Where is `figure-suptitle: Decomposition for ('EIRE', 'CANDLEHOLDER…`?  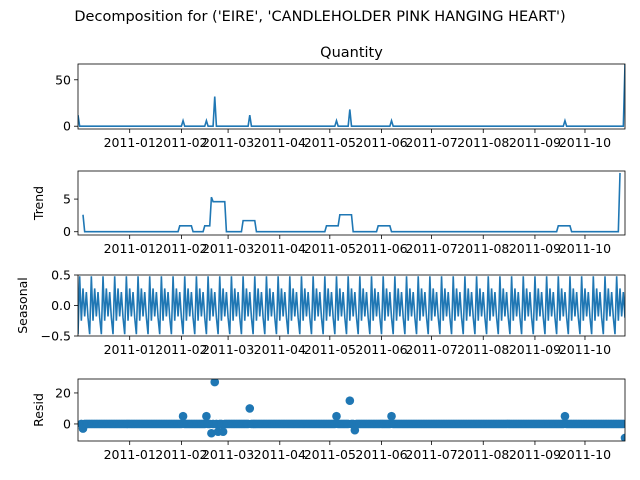 figure-suptitle: Decomposition for ('EIRE', 'CANDLEHOLDER… is located at coordinates (319, 17).